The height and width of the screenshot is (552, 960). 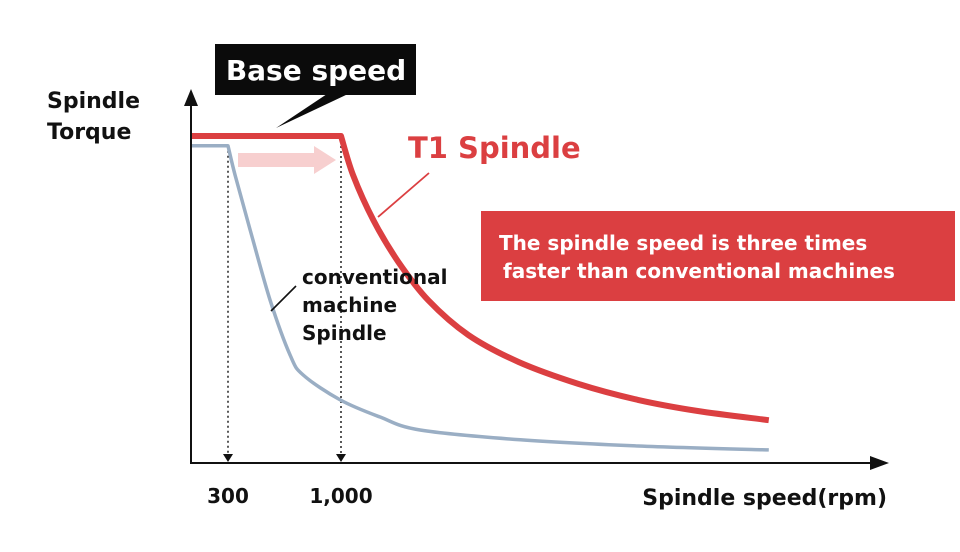 I want to click on conventional-label-line-1: conventional, so click(x=374, y=277).